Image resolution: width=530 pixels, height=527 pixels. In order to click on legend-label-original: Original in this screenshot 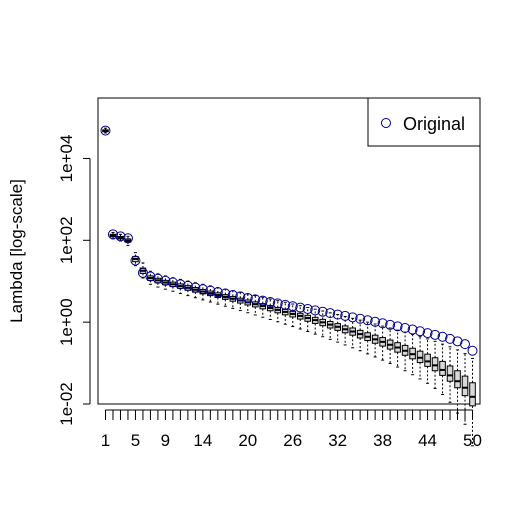, I will do `click(434, 124)`.